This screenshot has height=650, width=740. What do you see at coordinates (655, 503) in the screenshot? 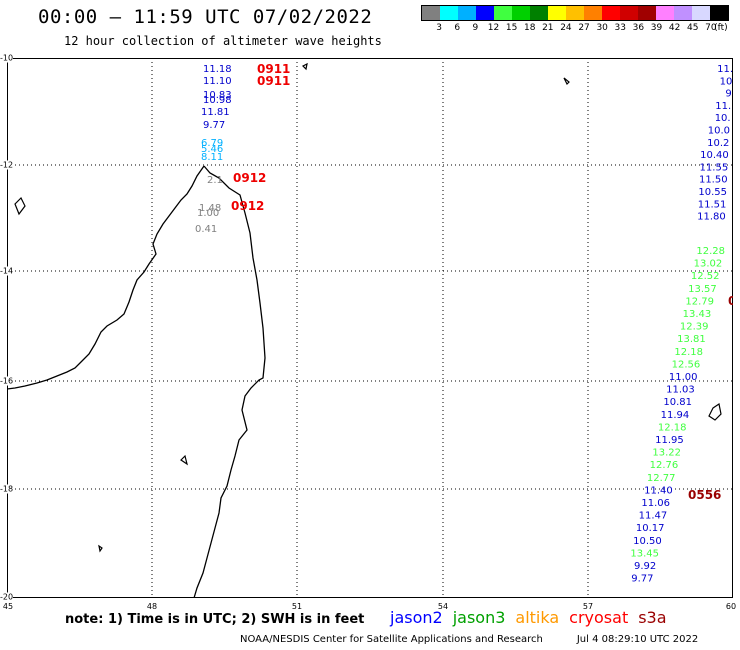
I see `swh-value: 11.06` at bounding box center [655, 503].